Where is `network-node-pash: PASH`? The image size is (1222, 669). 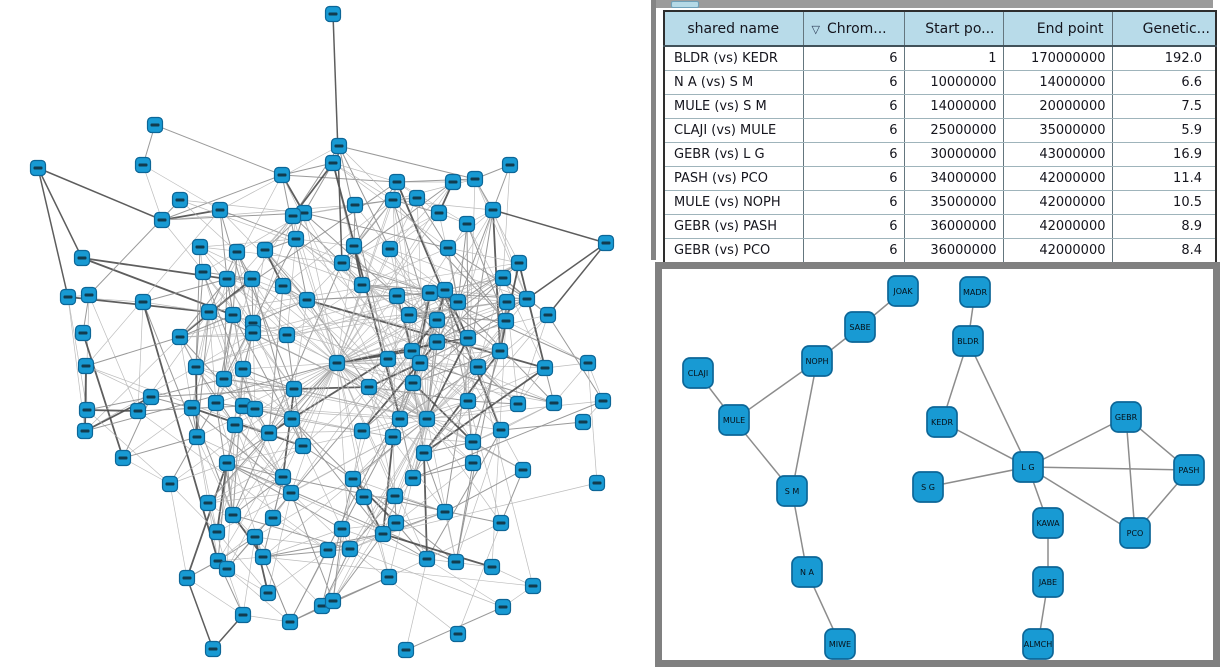
network-node-pash: PASH is located at coordinates (1189, 470).